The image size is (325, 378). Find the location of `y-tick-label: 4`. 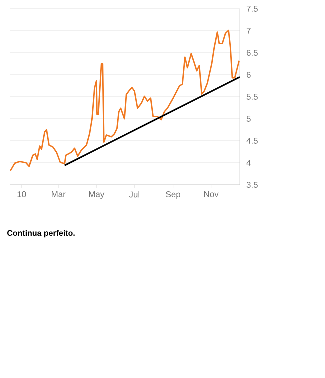

y-tick-label: 4 is located at coordinates (248, 163).